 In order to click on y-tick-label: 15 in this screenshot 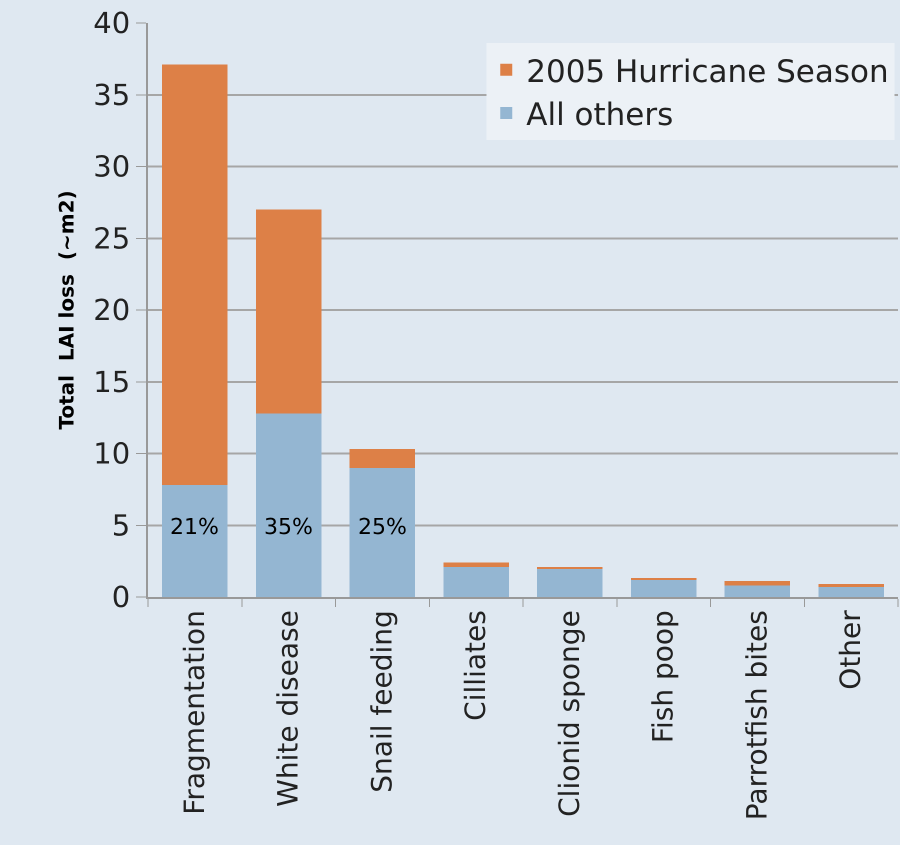, I will do `click(111, 381)`.